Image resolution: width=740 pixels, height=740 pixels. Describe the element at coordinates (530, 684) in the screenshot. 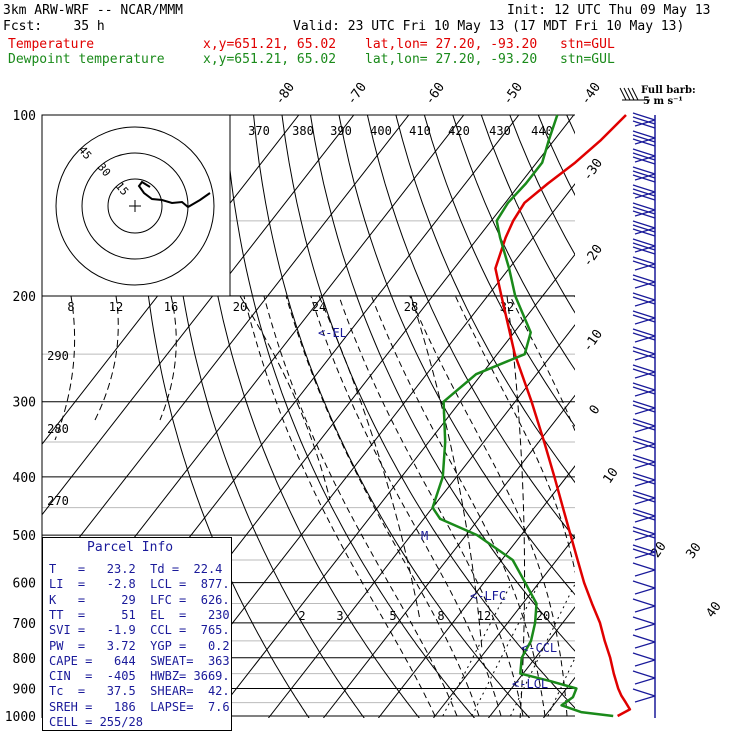

I see `level-annotation: <-LCL` at that location.